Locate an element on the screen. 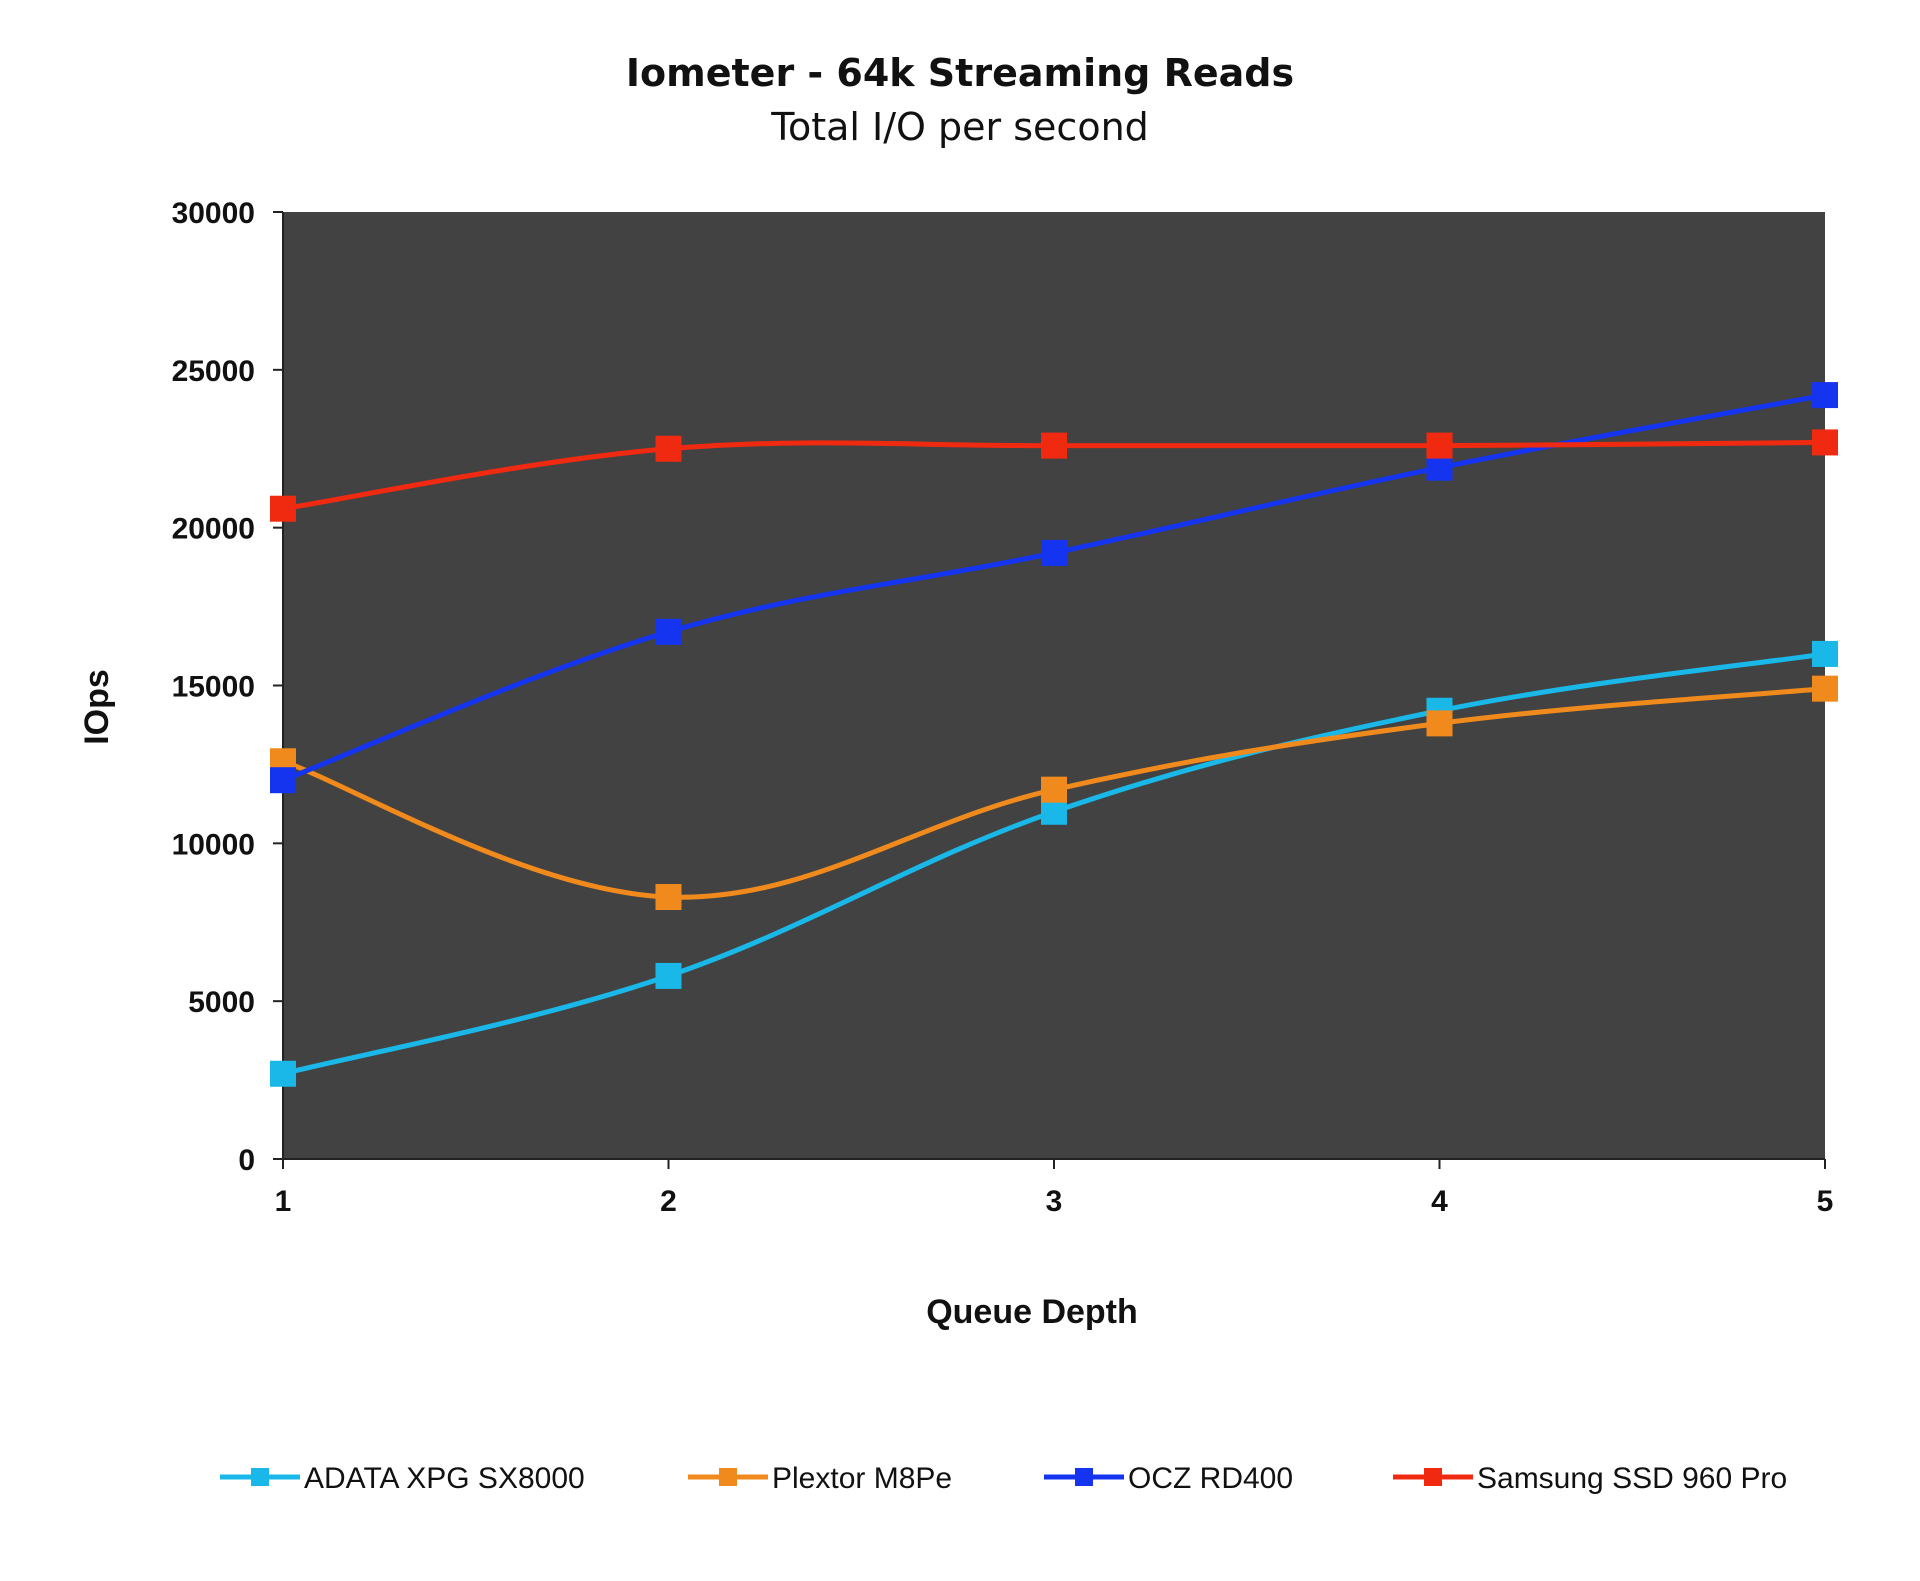 This screenshot has height=1581, width=1920. x-tick-label: 4 is located at coordinates (1439, 1201).